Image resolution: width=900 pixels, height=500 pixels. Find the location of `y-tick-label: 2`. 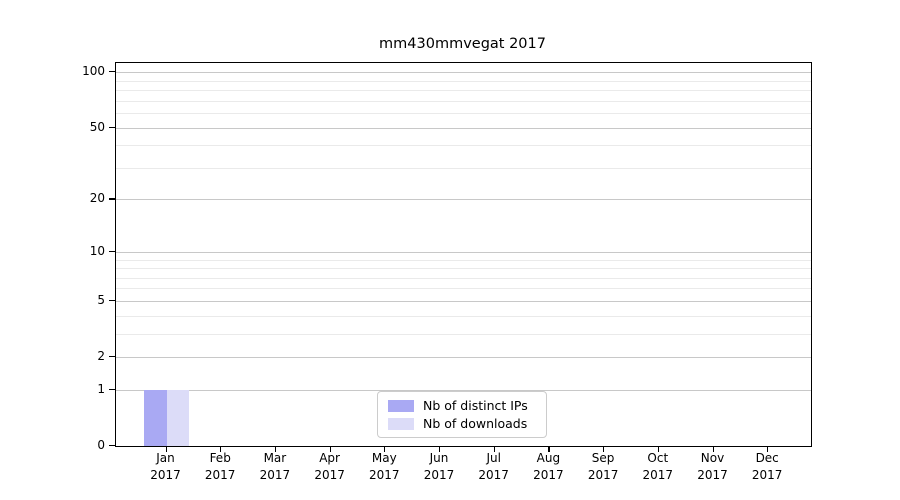

y-tick-label: 2 is located at coordinates (101, 356).